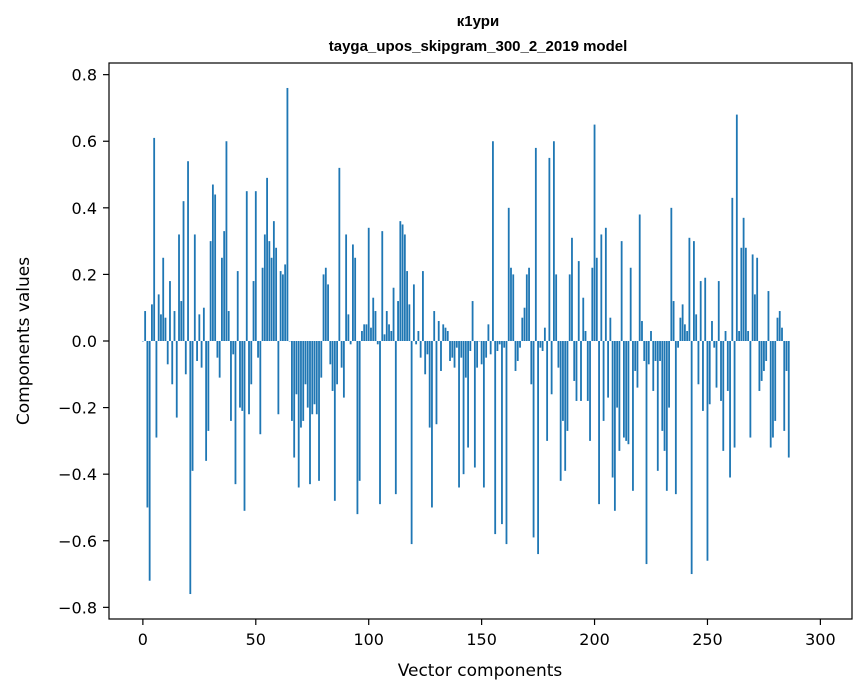  Describe the element at coordinates (77, 474) in the screenshot. I see `y-tick-label: −0.4` at that location.